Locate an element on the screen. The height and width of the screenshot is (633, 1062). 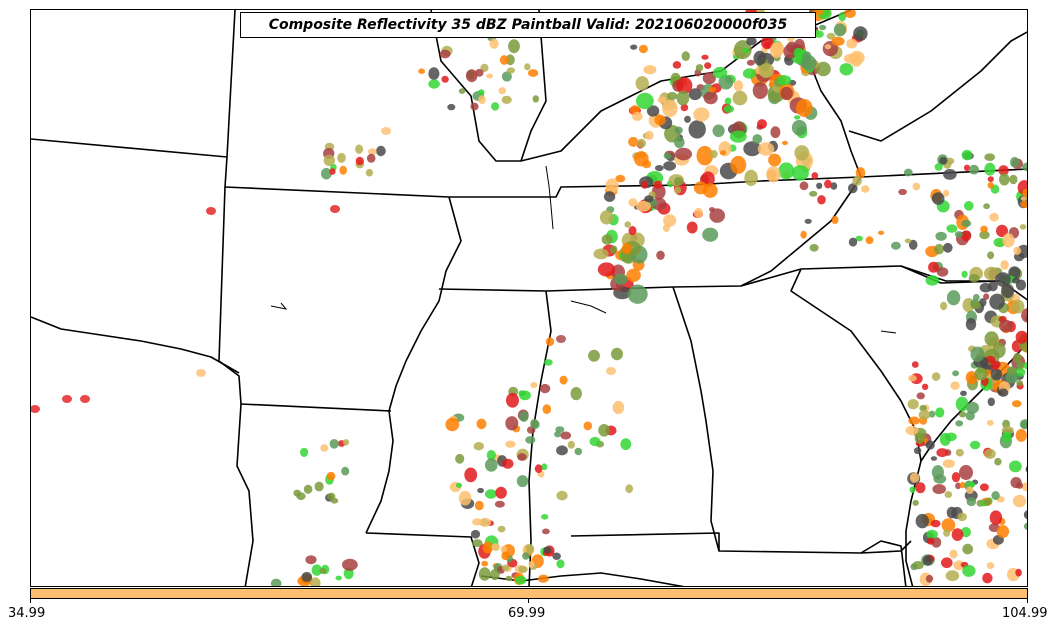
lake-kentucky is located at coordinates (549, 197).